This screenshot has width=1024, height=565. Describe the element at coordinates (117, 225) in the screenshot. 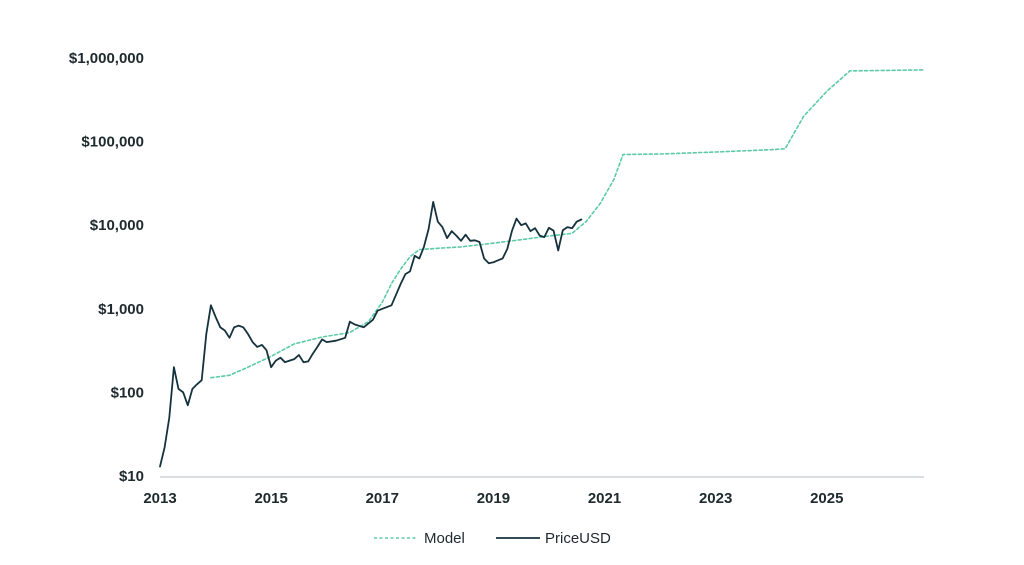

I see `y-tick-label: $10,000` at that location.